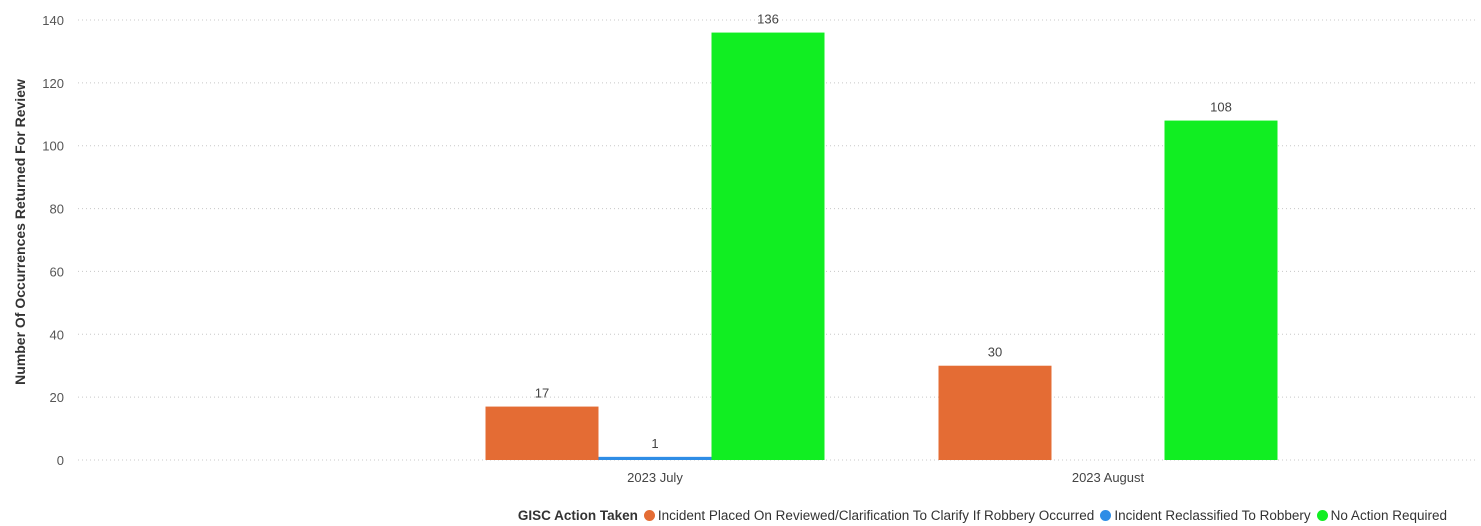 Image resolution: width=1481 pixels, height=526 pixels. Describe the element at coordinates (1212, 515) in the screenshot. I see `legend-label: Incident Reclassified To Robbery` at that location.